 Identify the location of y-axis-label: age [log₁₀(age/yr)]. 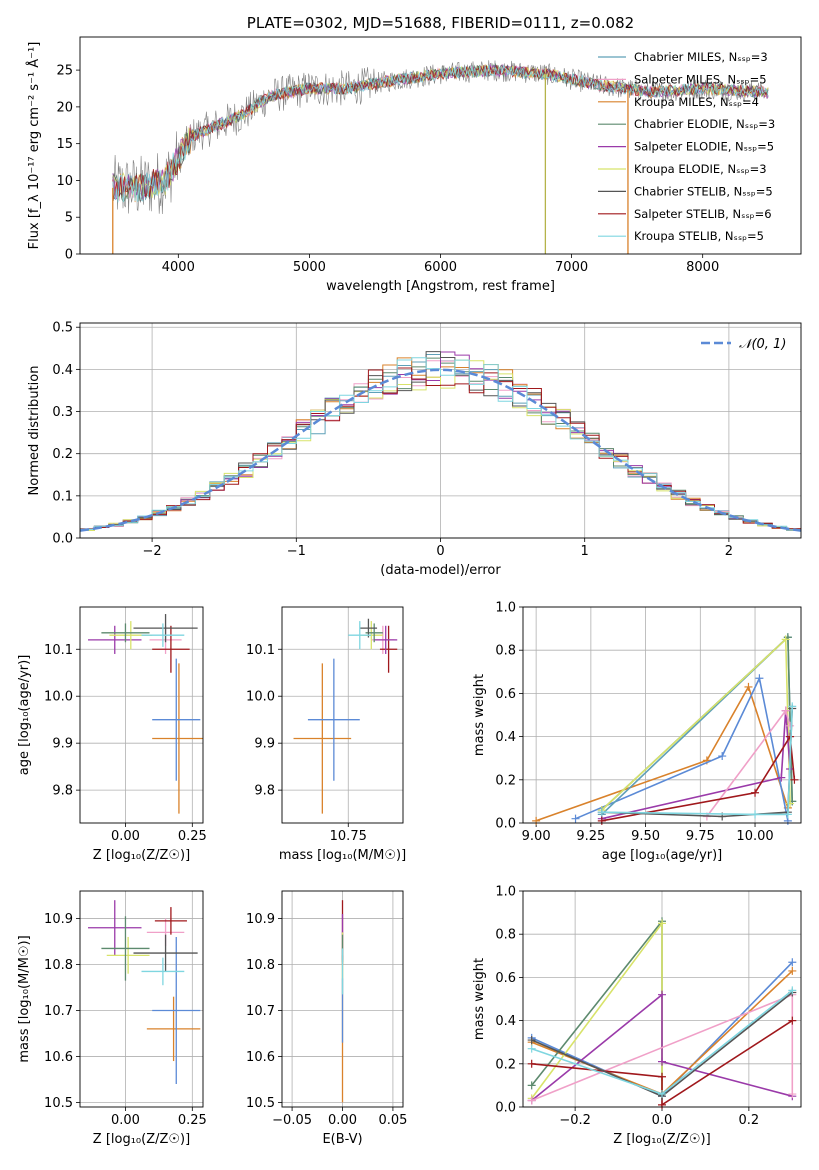
(24, 715).